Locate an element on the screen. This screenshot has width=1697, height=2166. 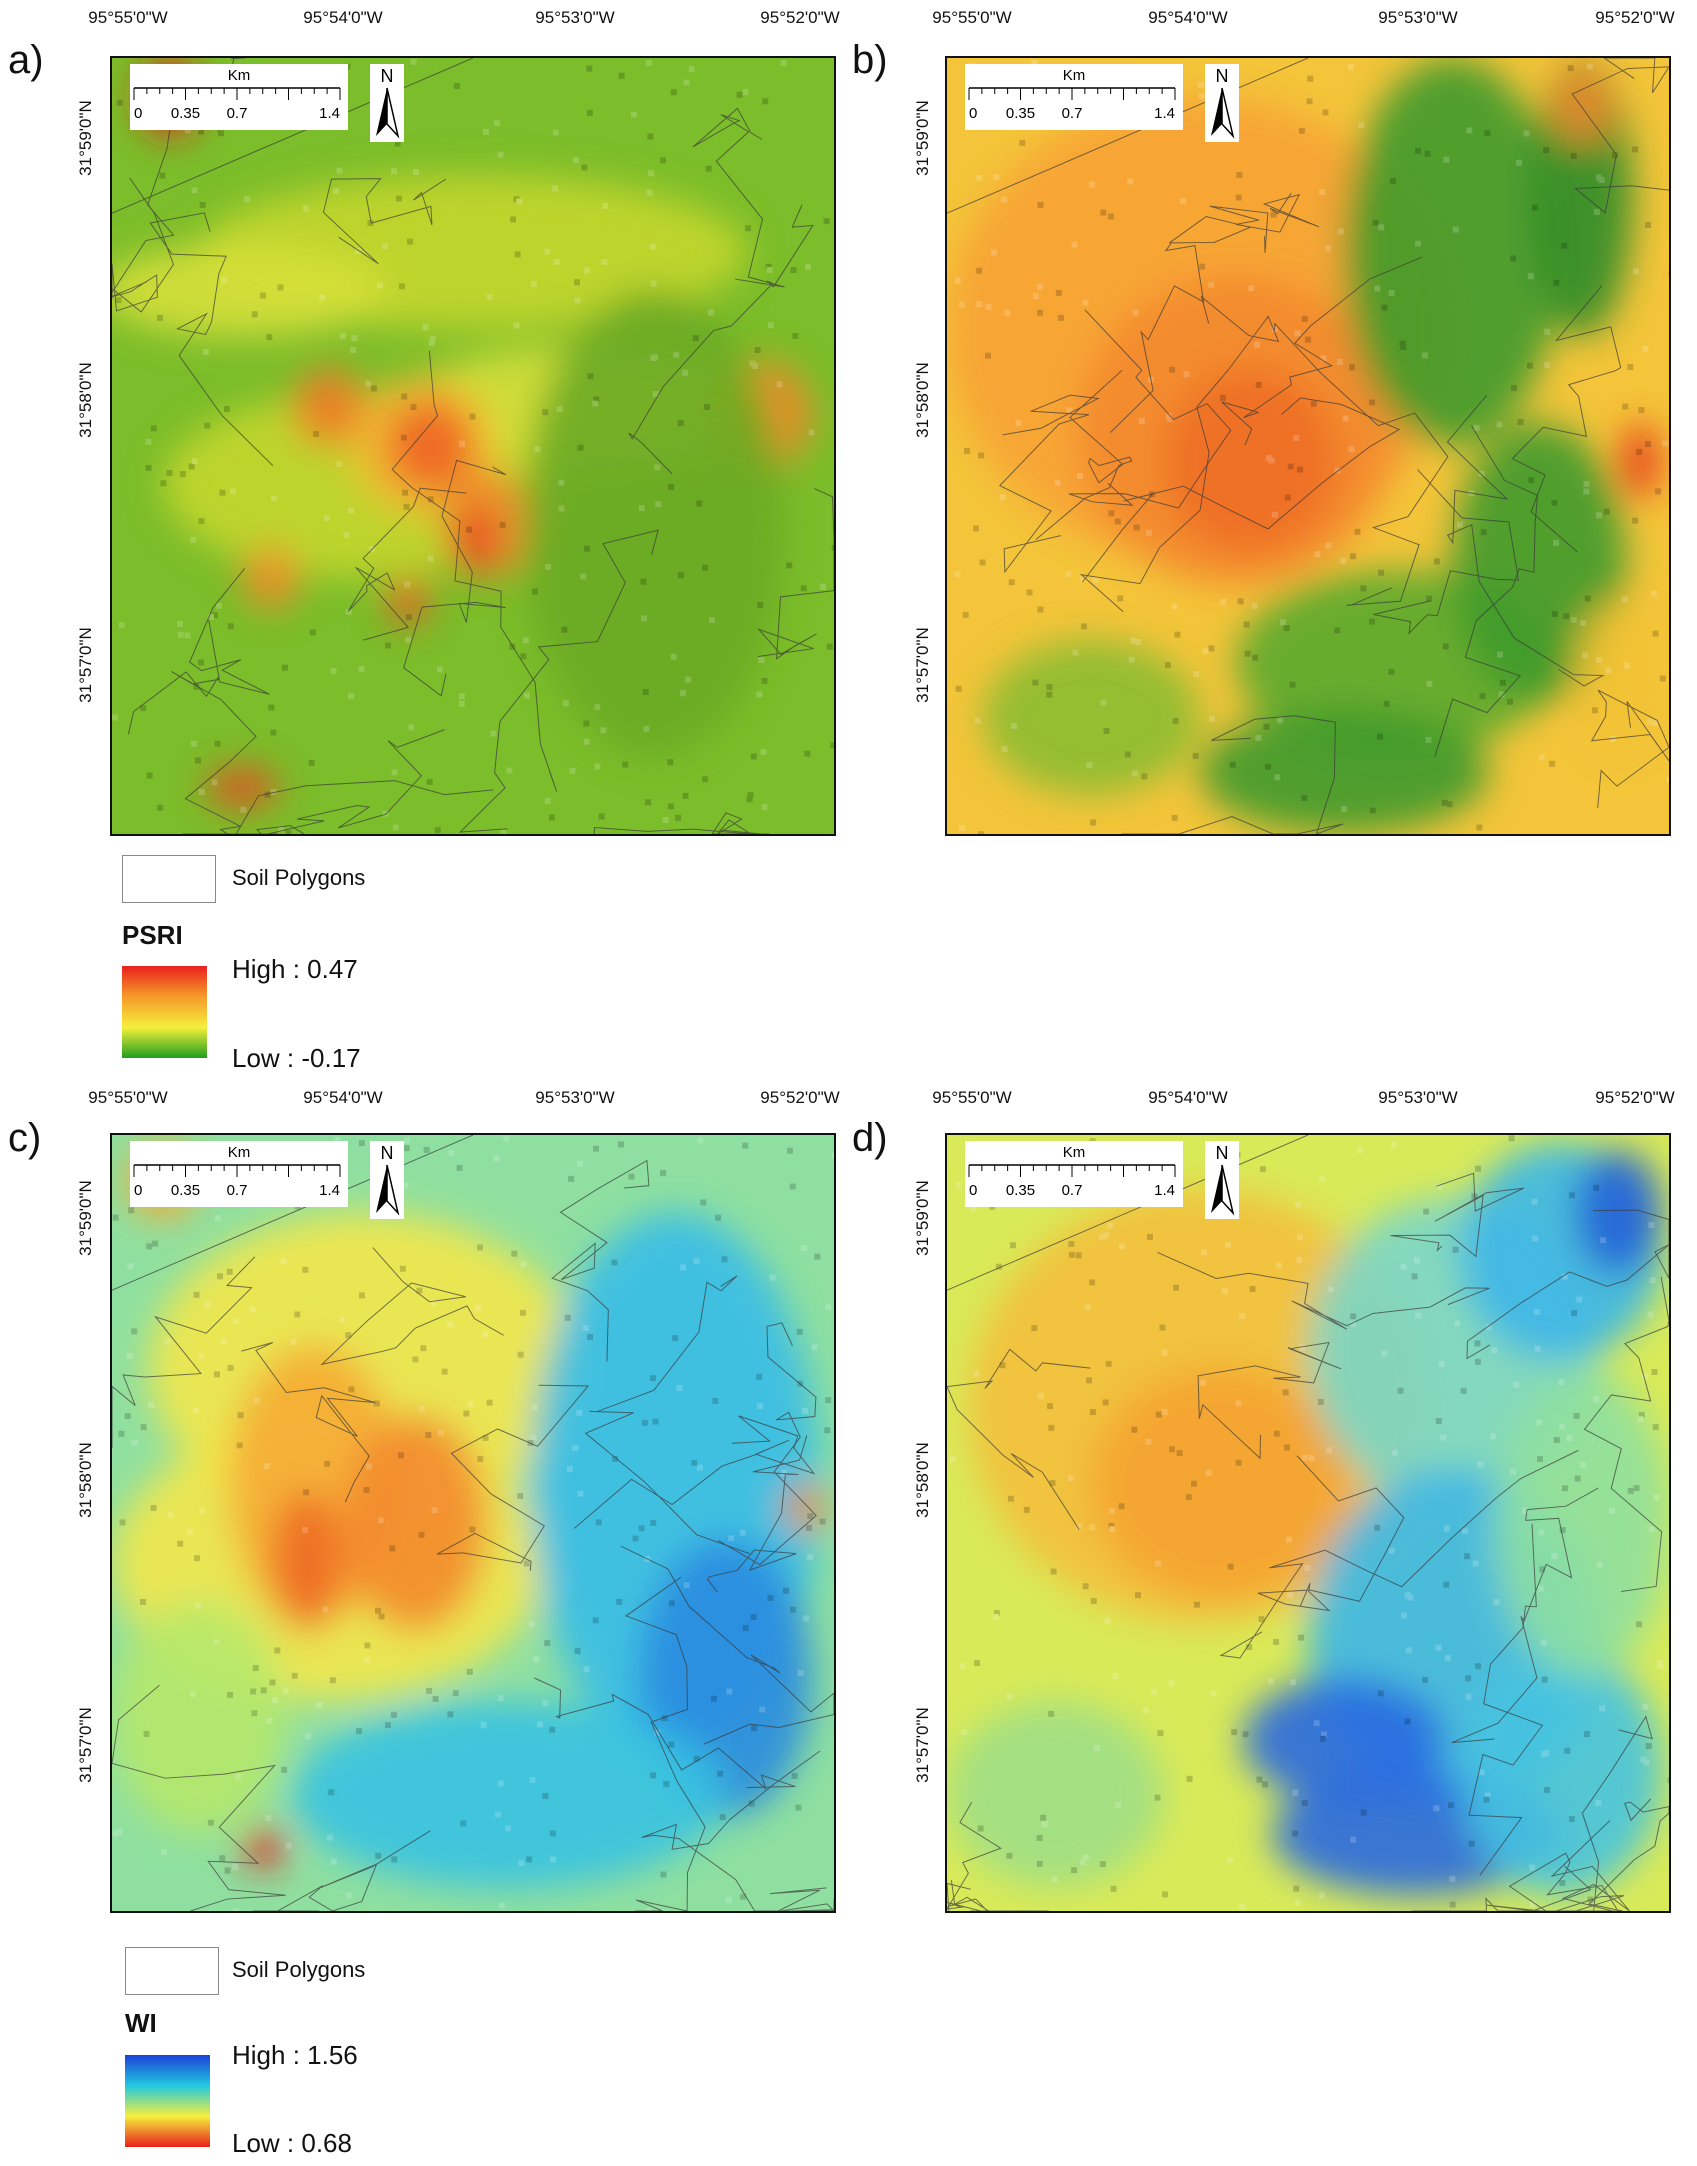
wi-high-label: High : 1.56 is located at coordinates (295, 2055).